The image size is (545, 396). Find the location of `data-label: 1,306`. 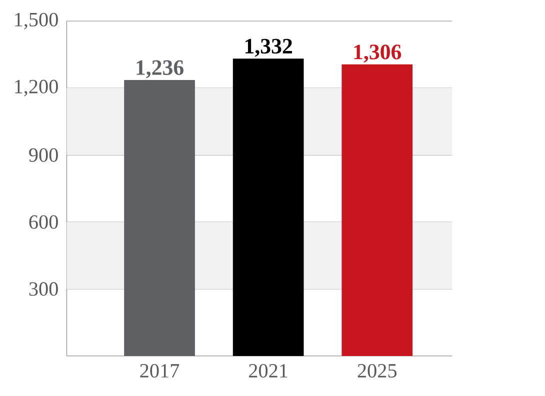

data-label: 1,306 is located at coordinates (378, 53).